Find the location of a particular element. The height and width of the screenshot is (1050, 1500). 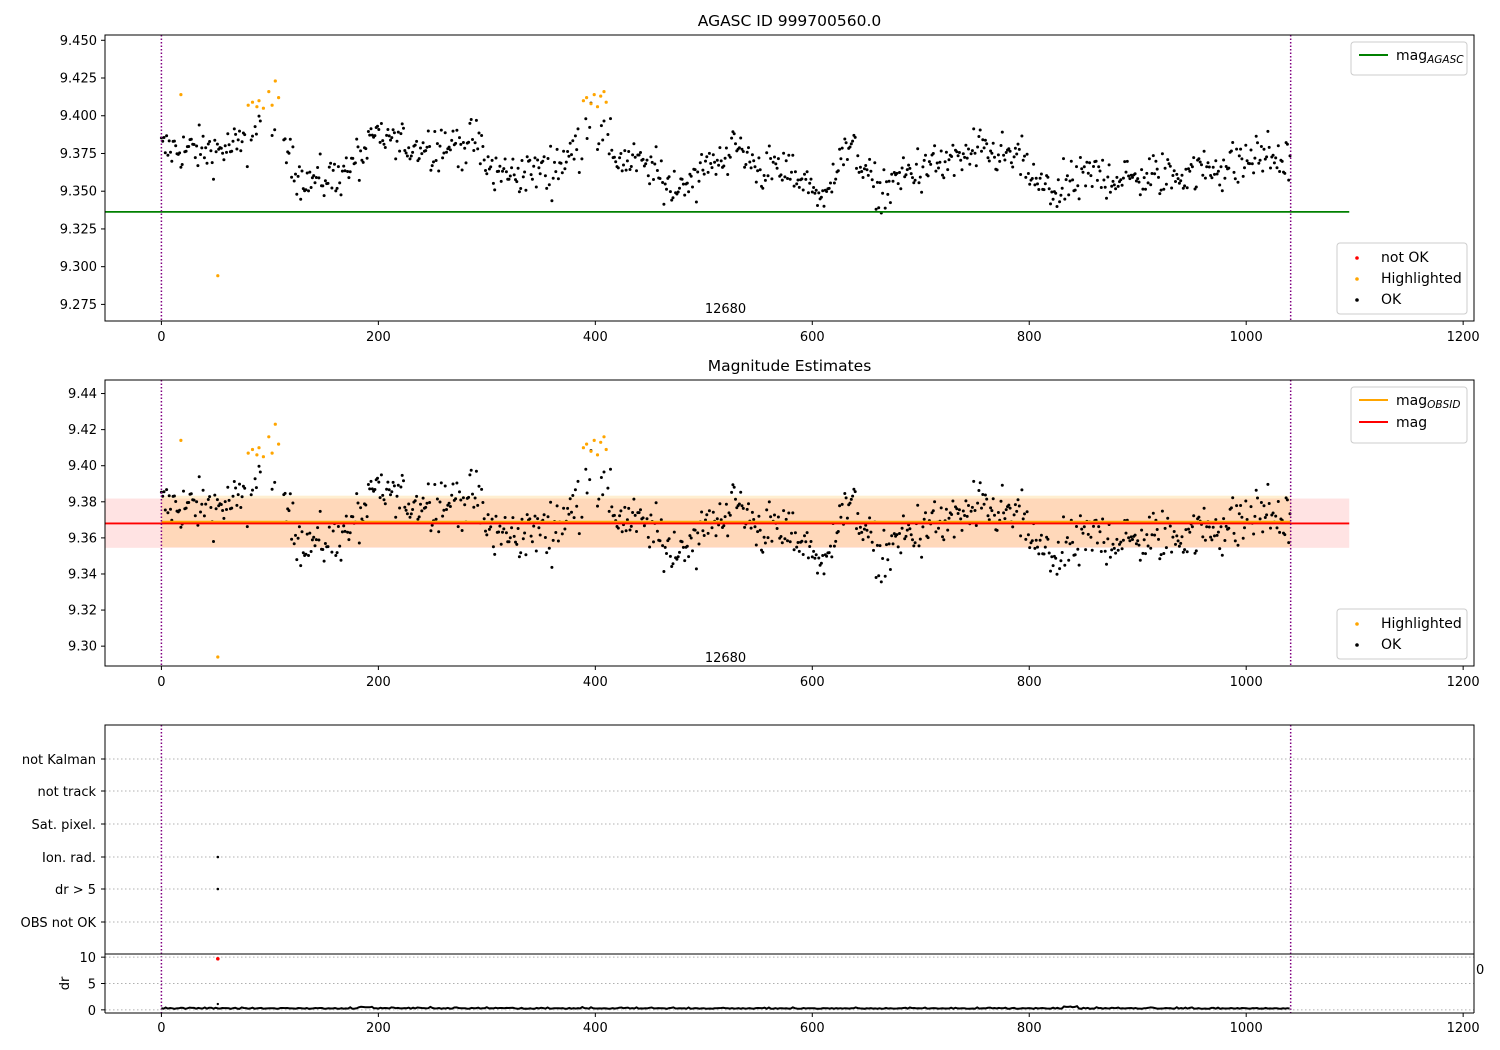

obsid-annotation: 12680 is located at coordinates (725, 309).